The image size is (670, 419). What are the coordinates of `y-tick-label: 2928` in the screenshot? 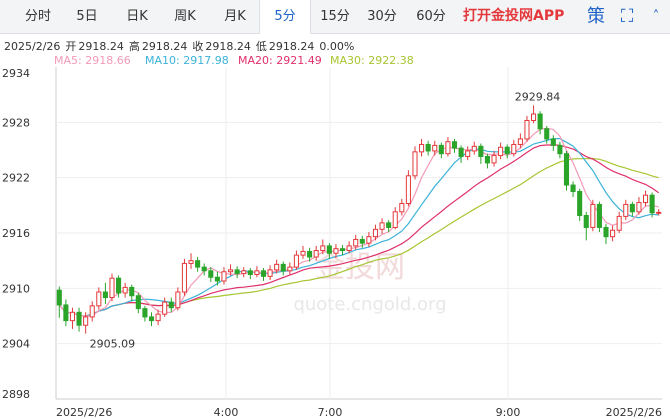 It's located at (16, 122).